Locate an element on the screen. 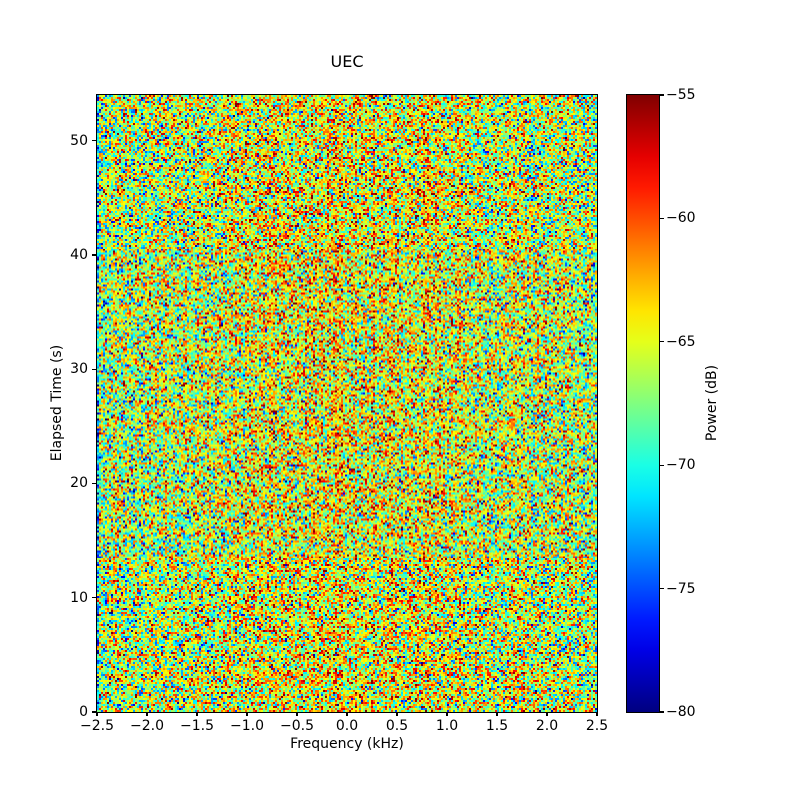 This screenshot has height=800, width=800. x-tick-label: 0.0 is located at coordinates (347, 726).